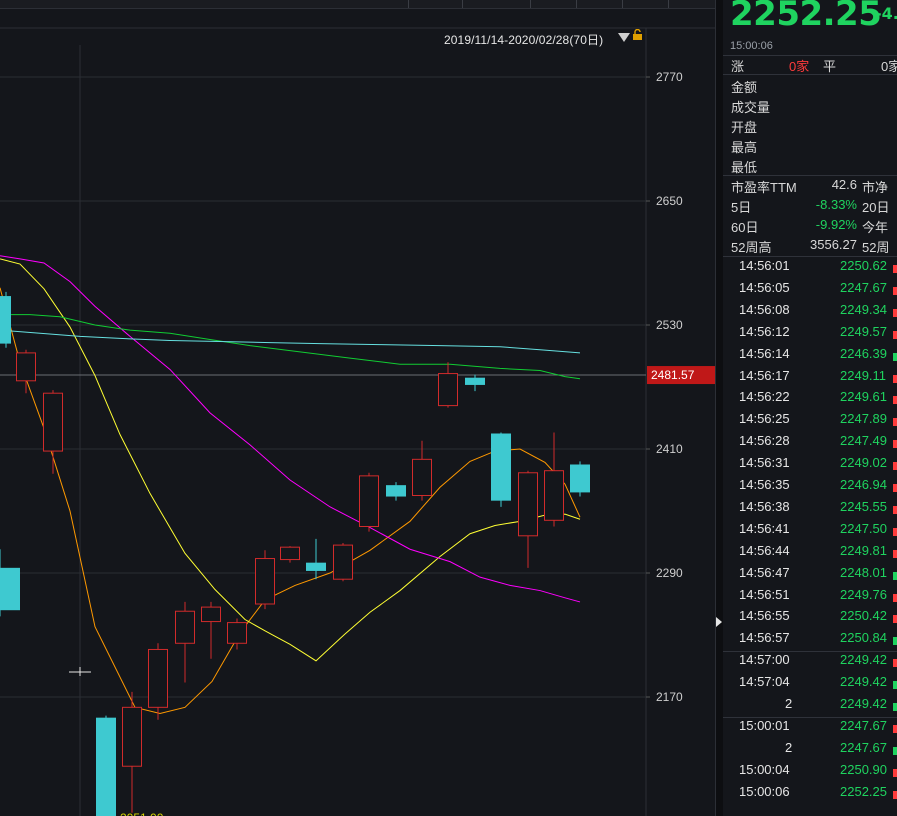 The width and height of the screenshot is (897, 816). I want to click on volume-label: 成交量, so click(751, 107).